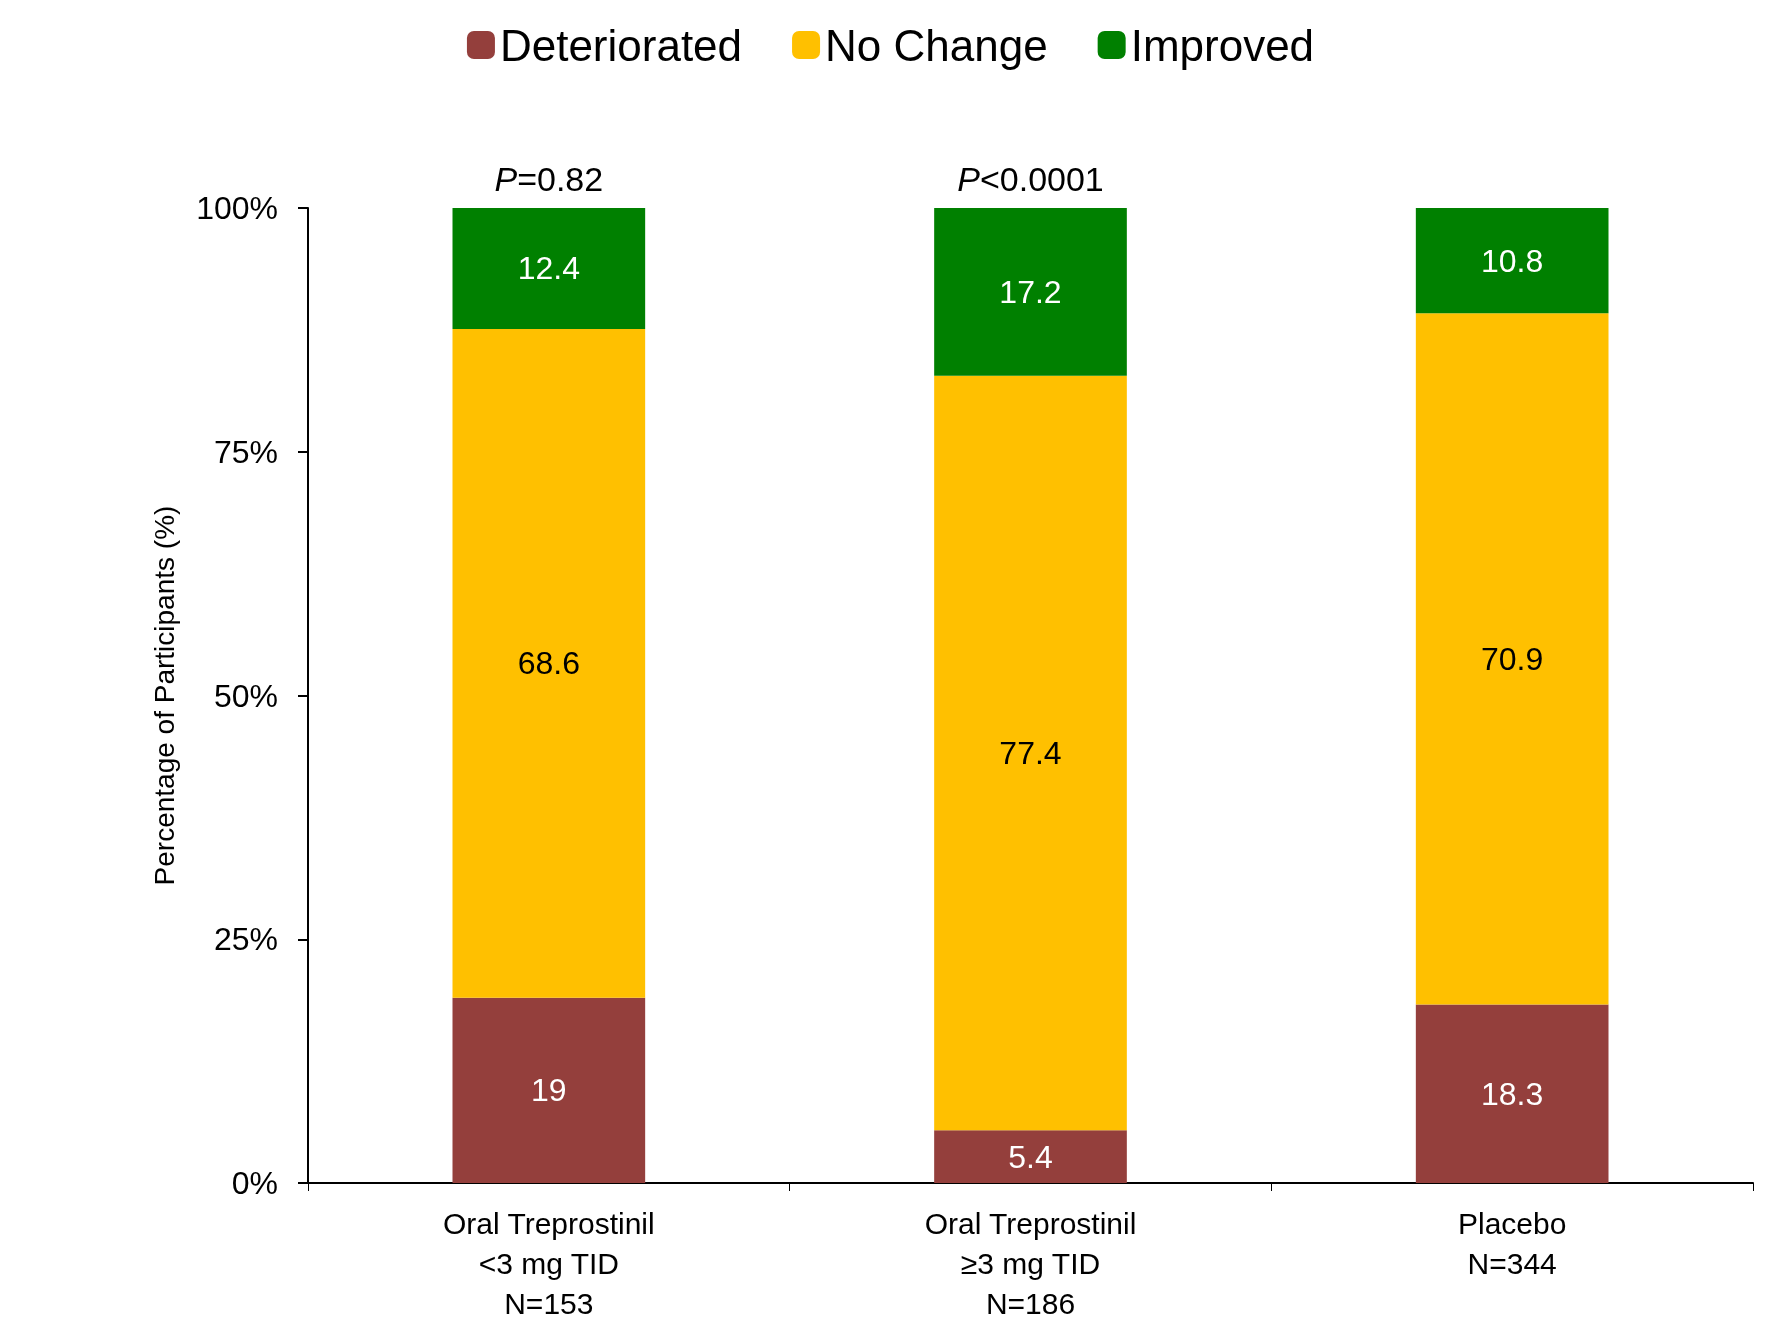 The width and height of the screenshot is (1781, 1341). Describe the element at coordinates (1512, 1243) in the screenshot. I see `x-tick-label: Placebo N=344` at that location.